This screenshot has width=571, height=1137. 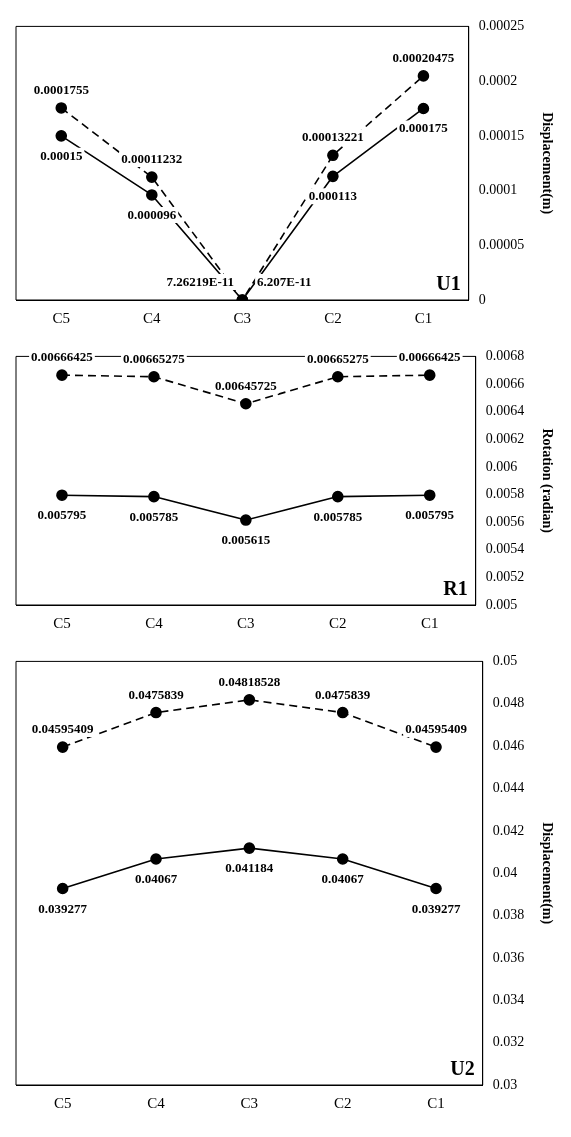 I want to click on y-tick-label: 0.0062, so click(x=505, y=438).